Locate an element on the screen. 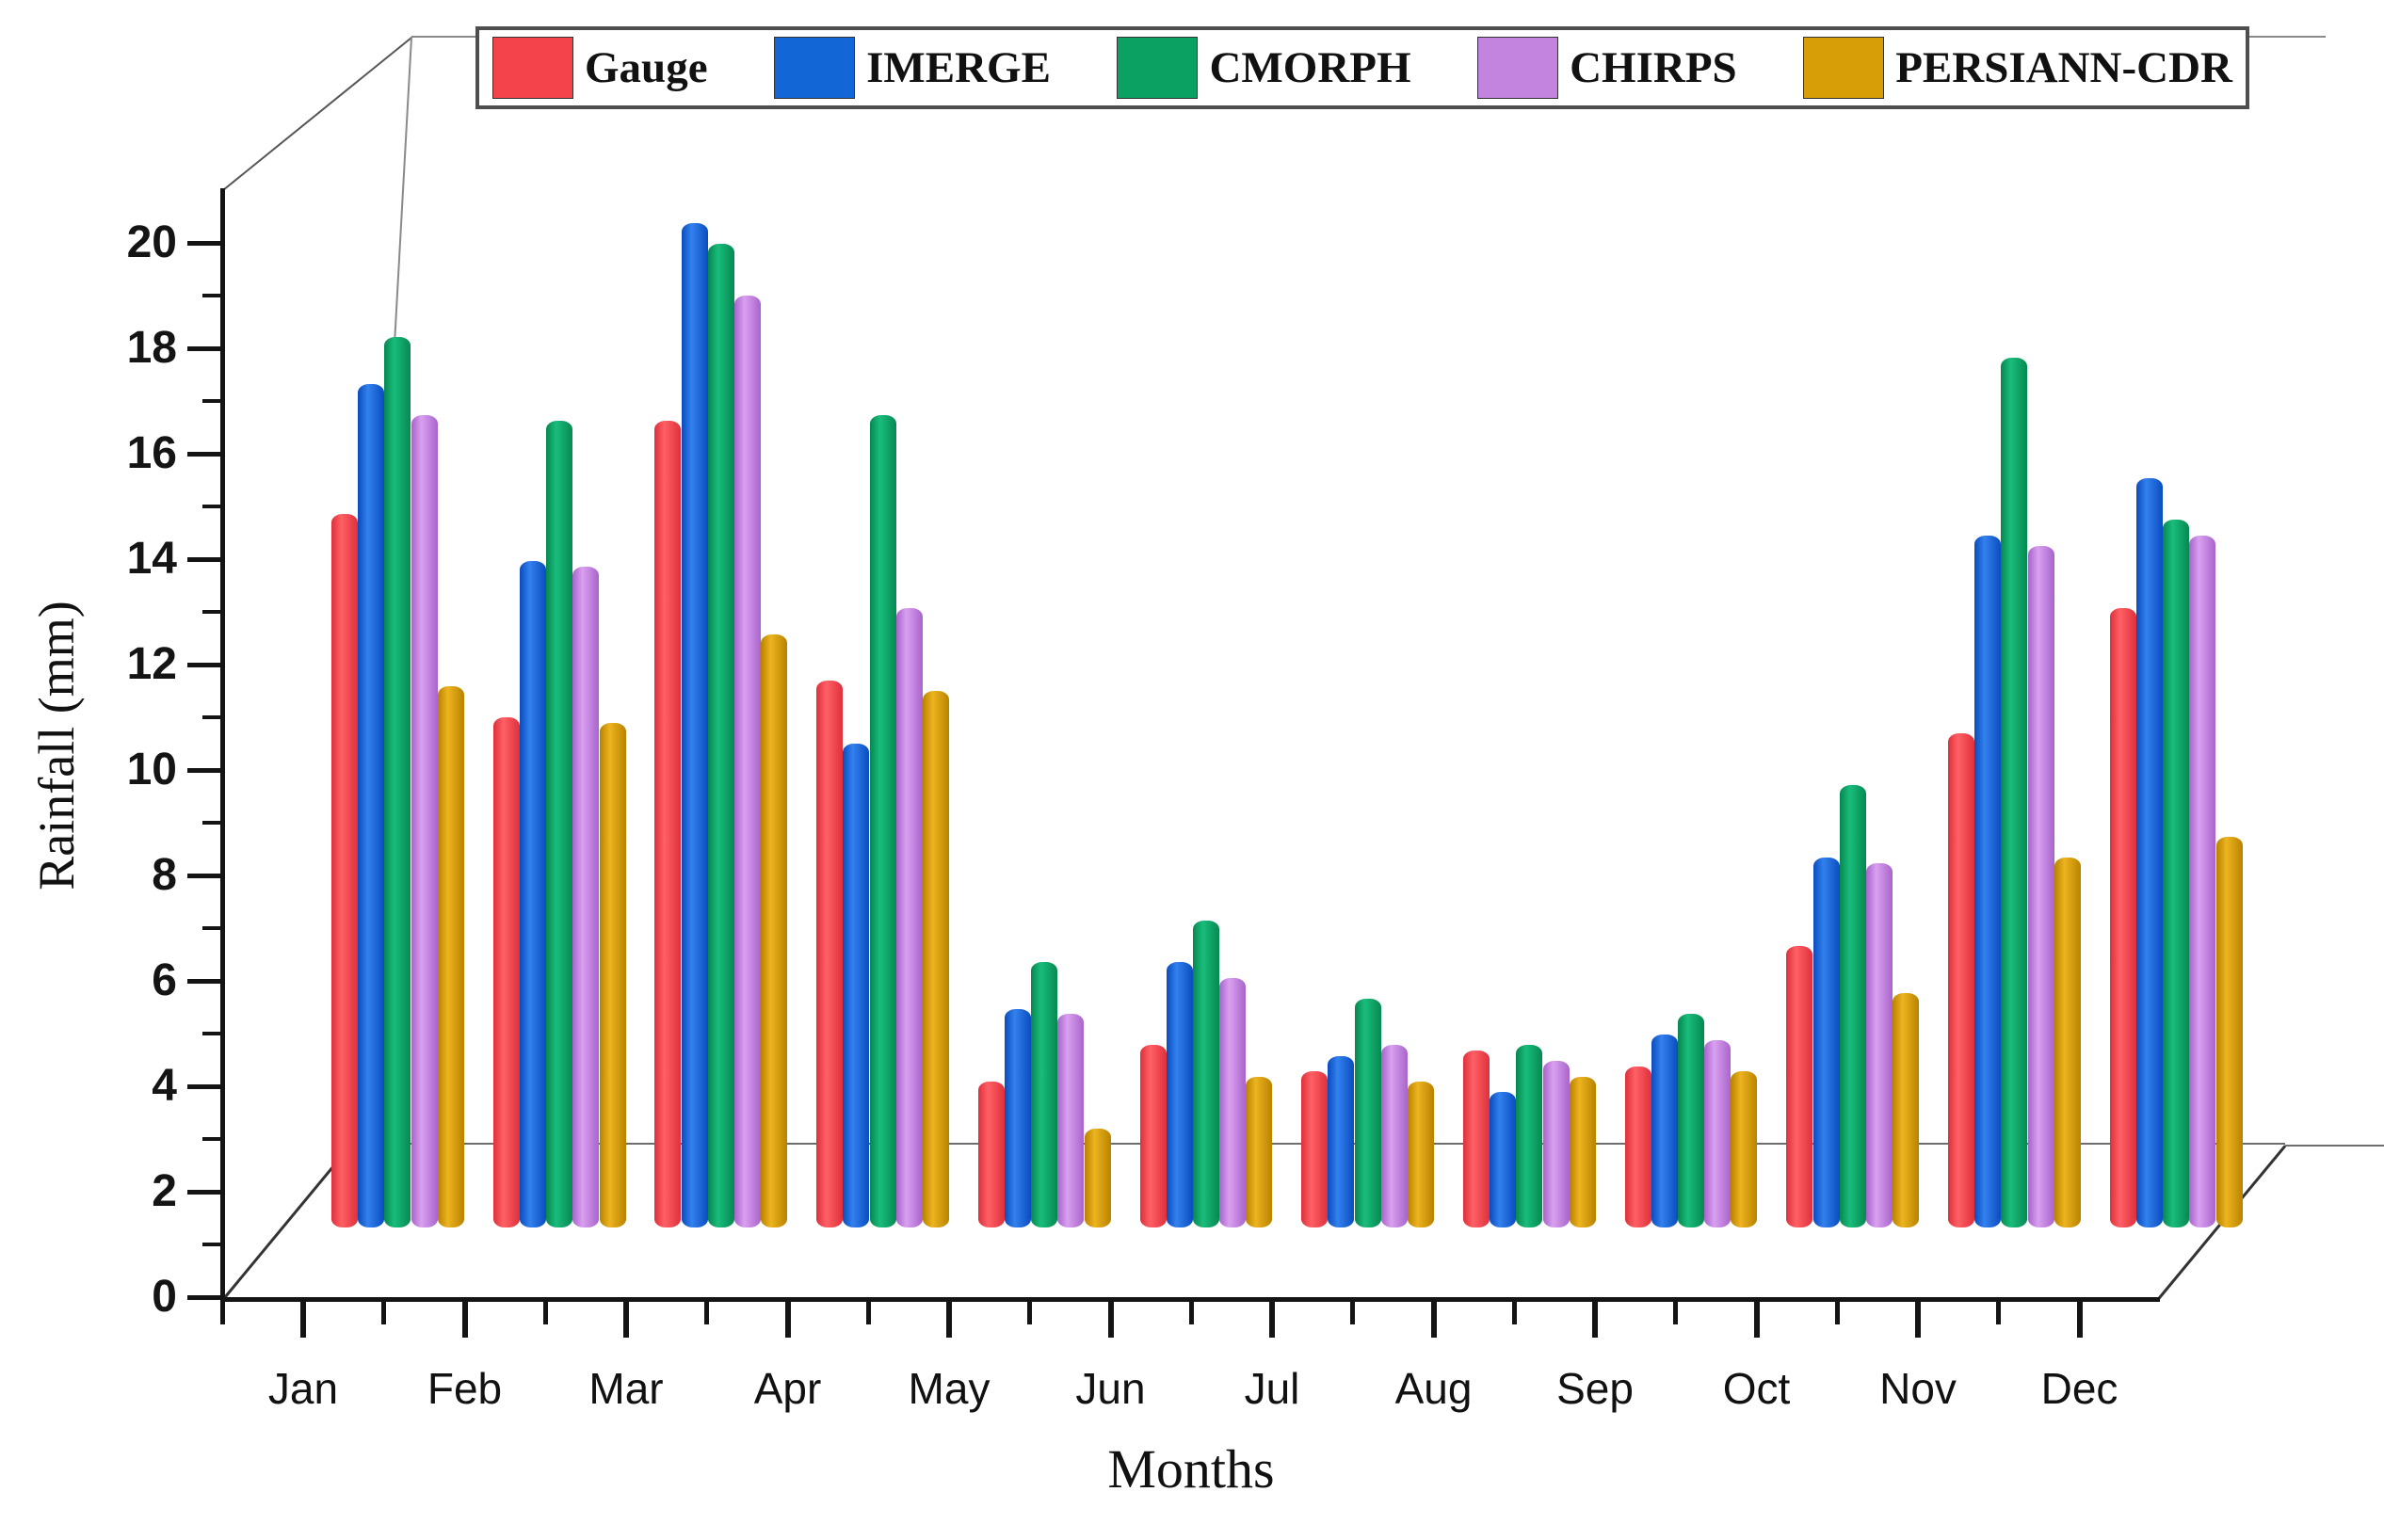 This screenshot has height=1540, width=2384. bar-IMERGE-Mar is located at coordinates (695, 724).